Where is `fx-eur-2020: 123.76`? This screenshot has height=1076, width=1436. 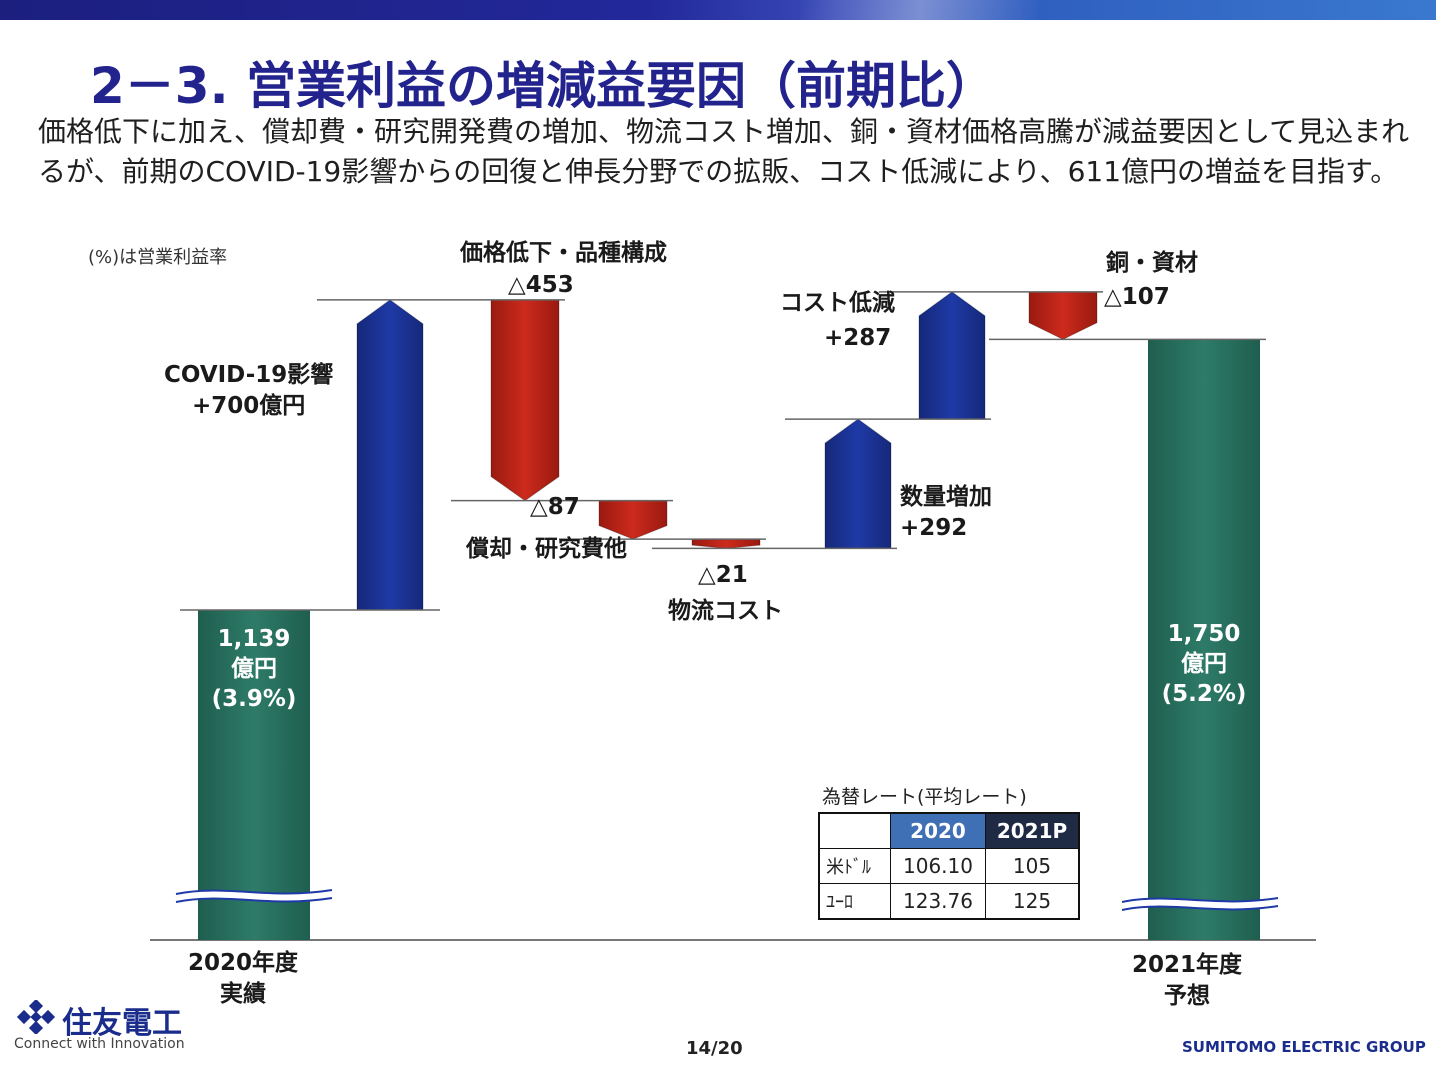 fx-eur-2020: 123.76 is located at coordinates (938, 901).